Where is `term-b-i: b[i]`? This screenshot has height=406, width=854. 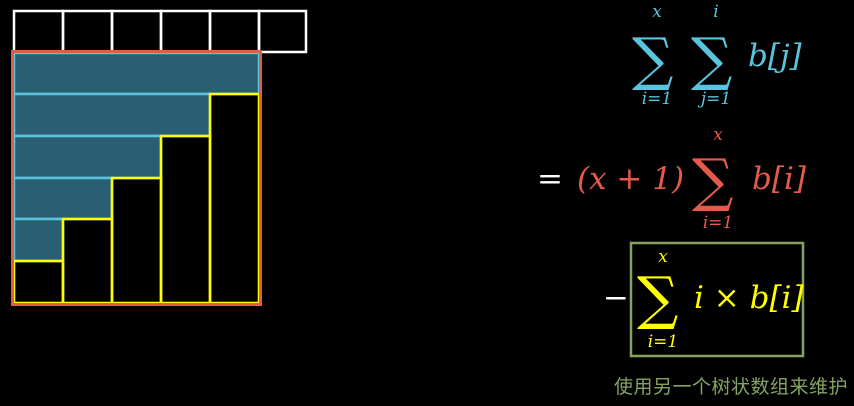 term-b-i: b[i] is located at coordinates (779, 179).